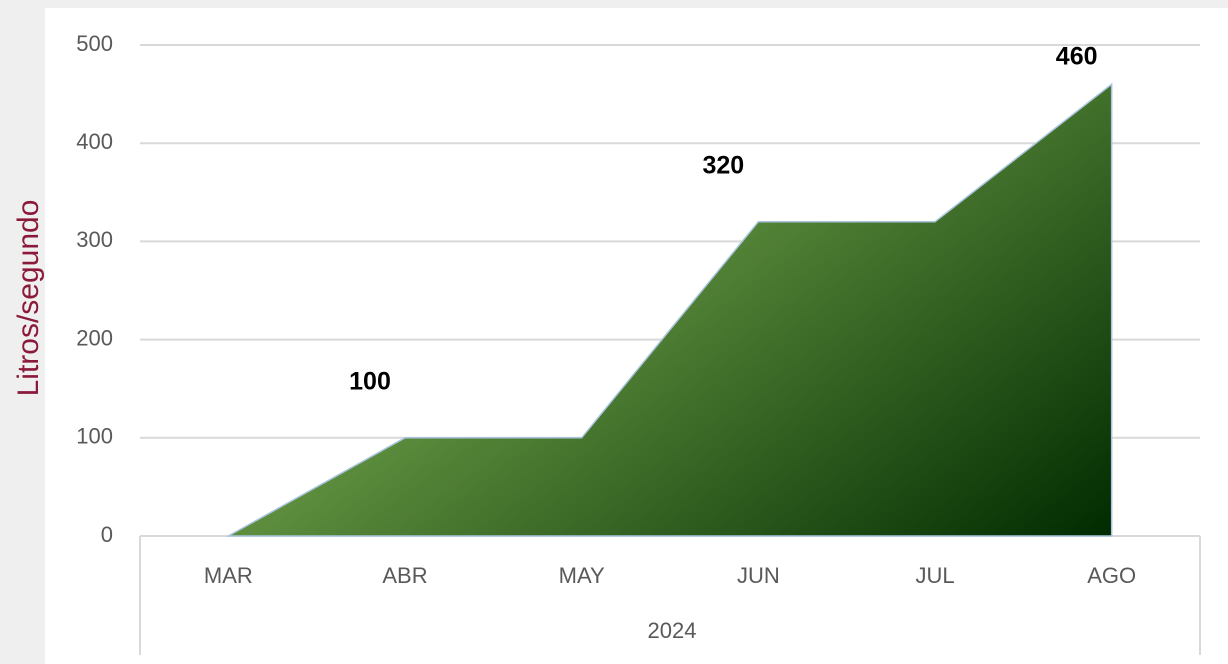 This screenshot has height=664, width=1228. What do you see at coordinates (672, 630) in the screenshot?
I see `group-label: 2024` at bounding box center [672, 630].